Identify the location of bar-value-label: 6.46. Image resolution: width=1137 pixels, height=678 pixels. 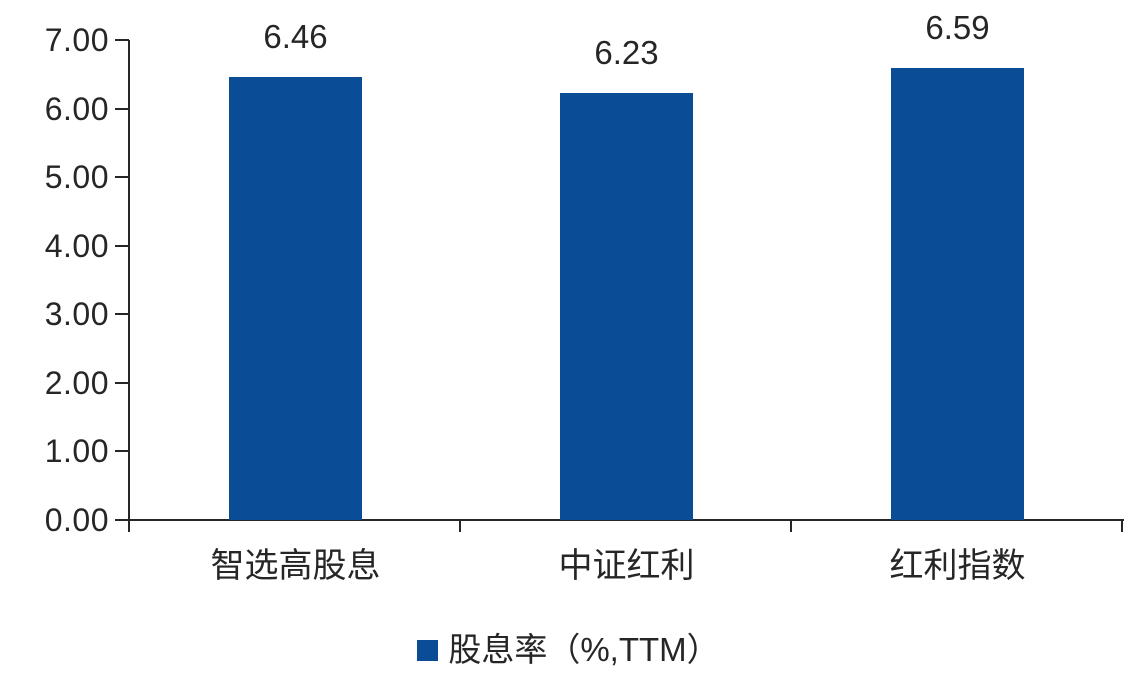
(295, 37).